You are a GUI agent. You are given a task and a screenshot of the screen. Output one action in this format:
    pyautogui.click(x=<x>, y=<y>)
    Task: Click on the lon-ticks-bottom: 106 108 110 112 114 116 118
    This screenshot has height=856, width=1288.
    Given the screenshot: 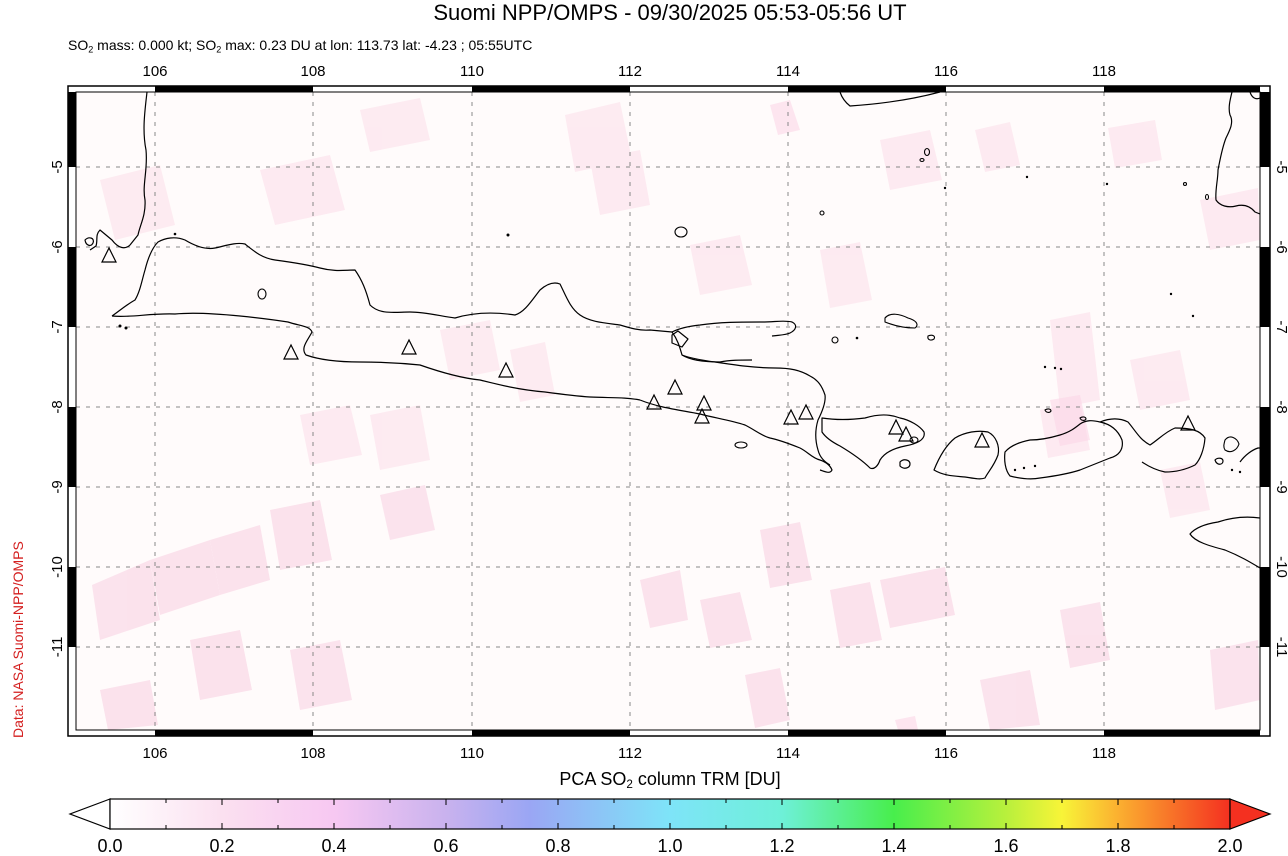 What is the action you would take?
    pyautogui.click(x=628, y=753)
    